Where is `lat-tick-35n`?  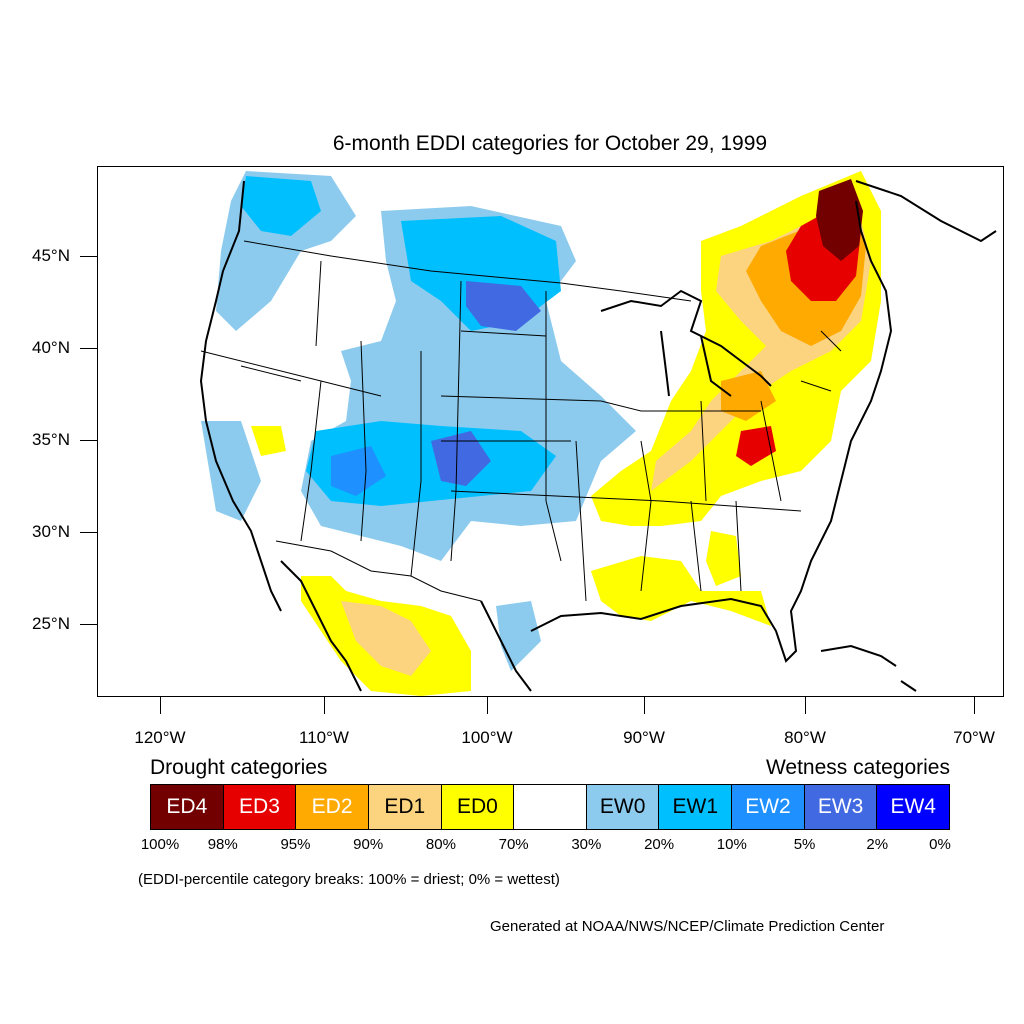 lat-tick-35n is located at coordinates (88, 440).